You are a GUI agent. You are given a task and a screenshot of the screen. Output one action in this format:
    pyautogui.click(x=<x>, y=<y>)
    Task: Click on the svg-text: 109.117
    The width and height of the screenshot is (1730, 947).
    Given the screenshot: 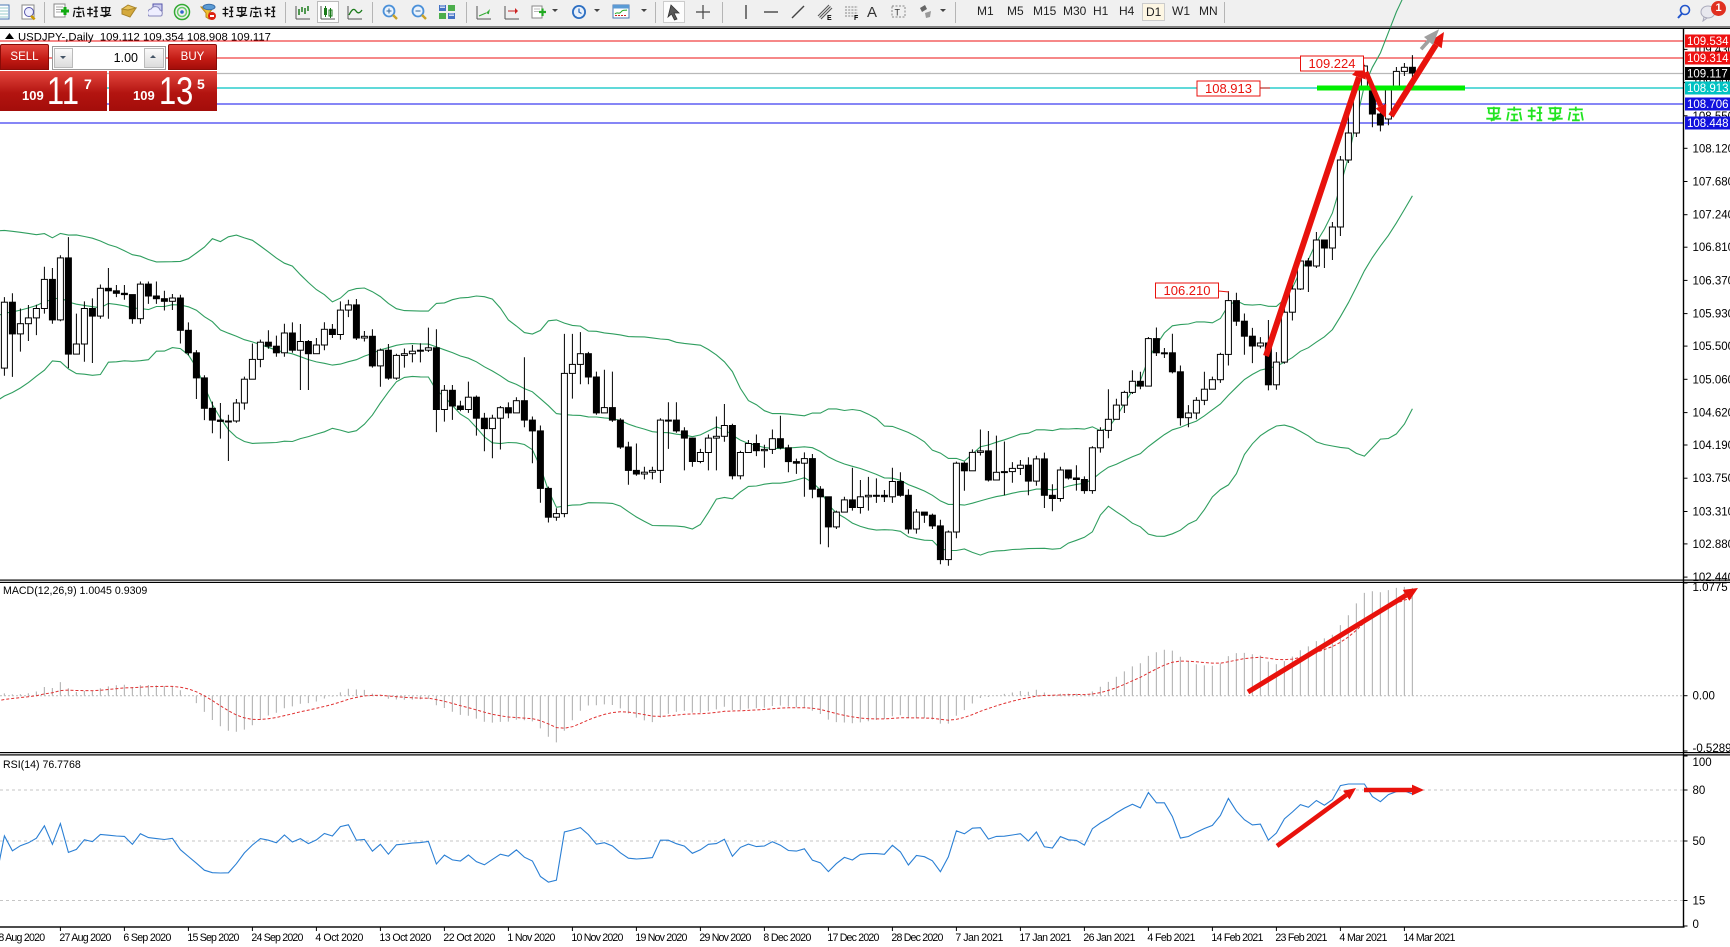 What is the action you would take?
    pyautogui.click(x=1707, y=75)
    